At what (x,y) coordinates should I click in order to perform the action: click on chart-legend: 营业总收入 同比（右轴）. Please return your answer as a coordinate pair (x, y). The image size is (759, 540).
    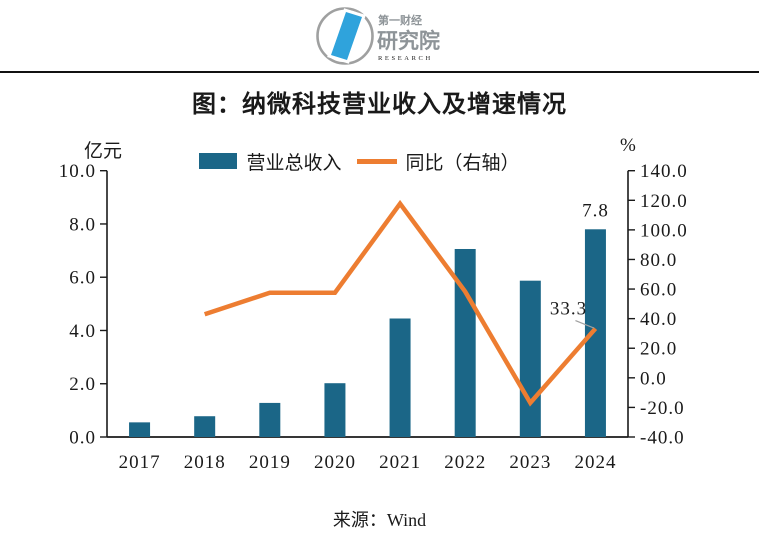
    Looking at the image, I should click on (379, 162).